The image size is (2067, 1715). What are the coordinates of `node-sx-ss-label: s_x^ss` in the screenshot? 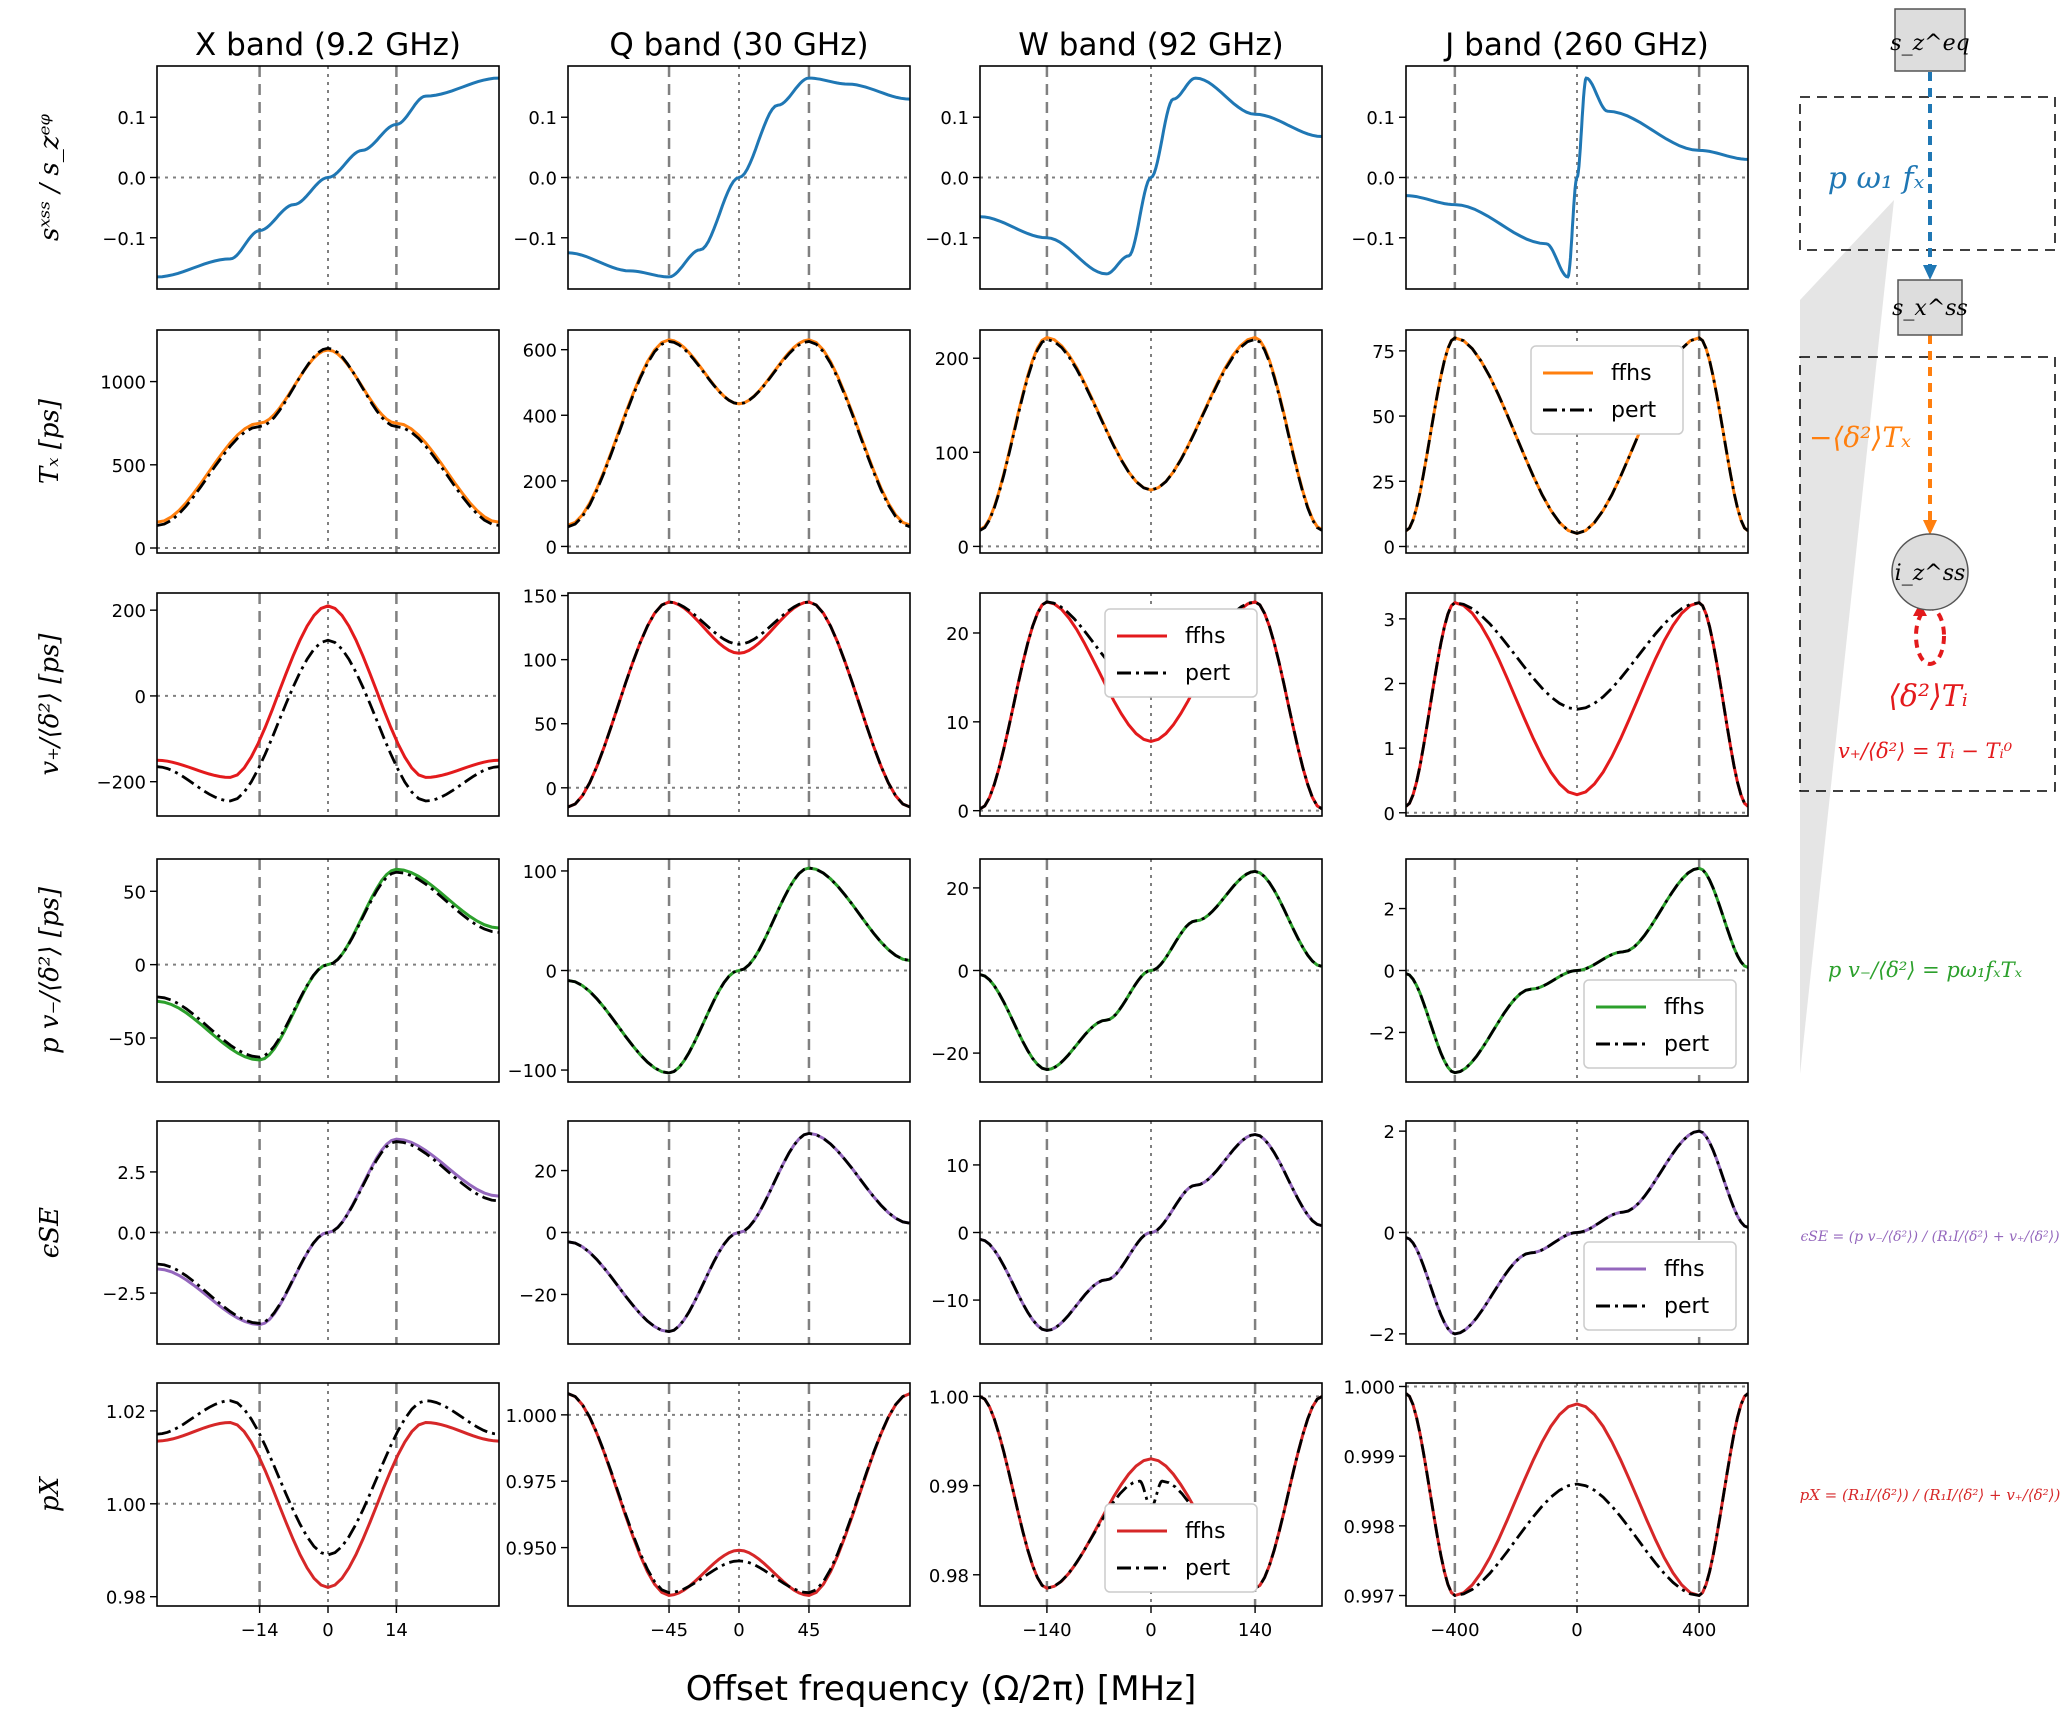 It's located at (1930, 308).